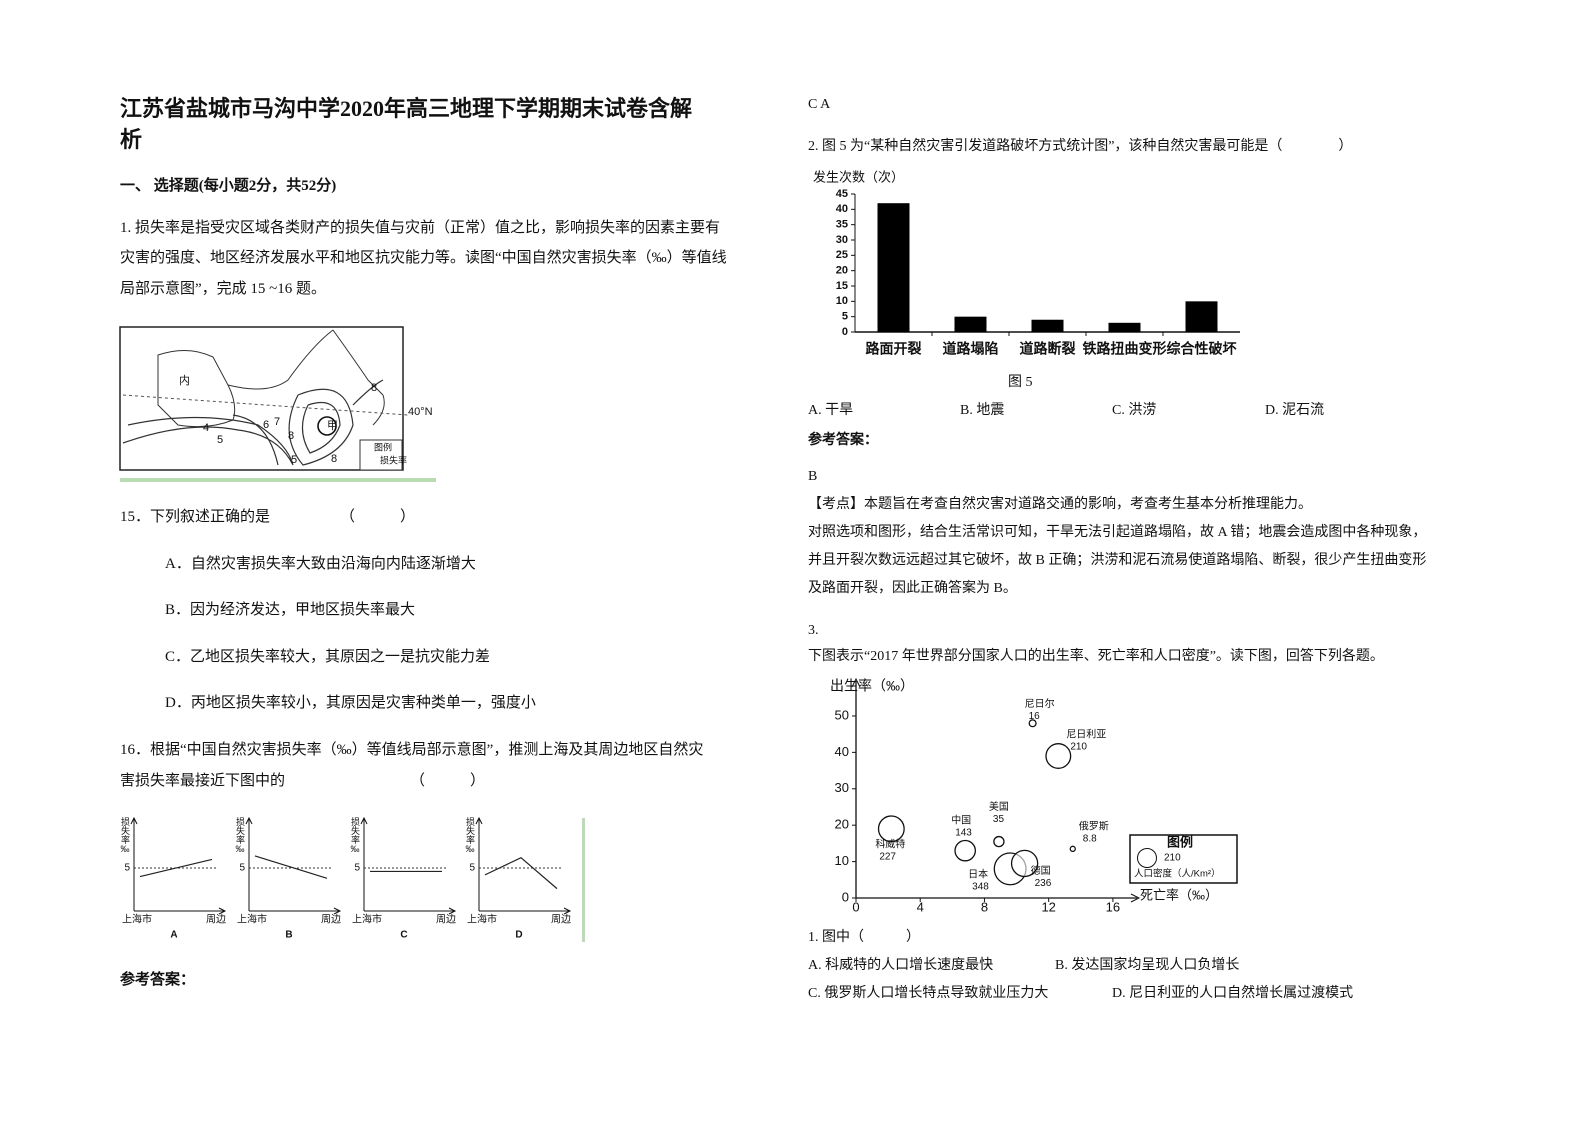 The image size is (1587, 1122). Describe the element at coordinates (228, 186) in the screenshot. I see `section-heading: 一、 选择题(每小题2分，共52分)` at that location.